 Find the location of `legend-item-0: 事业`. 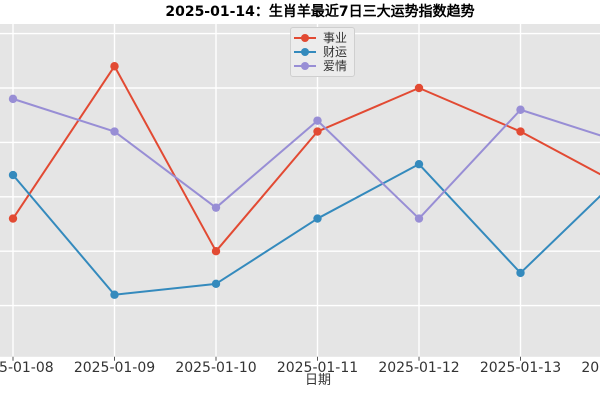

legend-item-0: 事业 is located at coordinates (320, 38).